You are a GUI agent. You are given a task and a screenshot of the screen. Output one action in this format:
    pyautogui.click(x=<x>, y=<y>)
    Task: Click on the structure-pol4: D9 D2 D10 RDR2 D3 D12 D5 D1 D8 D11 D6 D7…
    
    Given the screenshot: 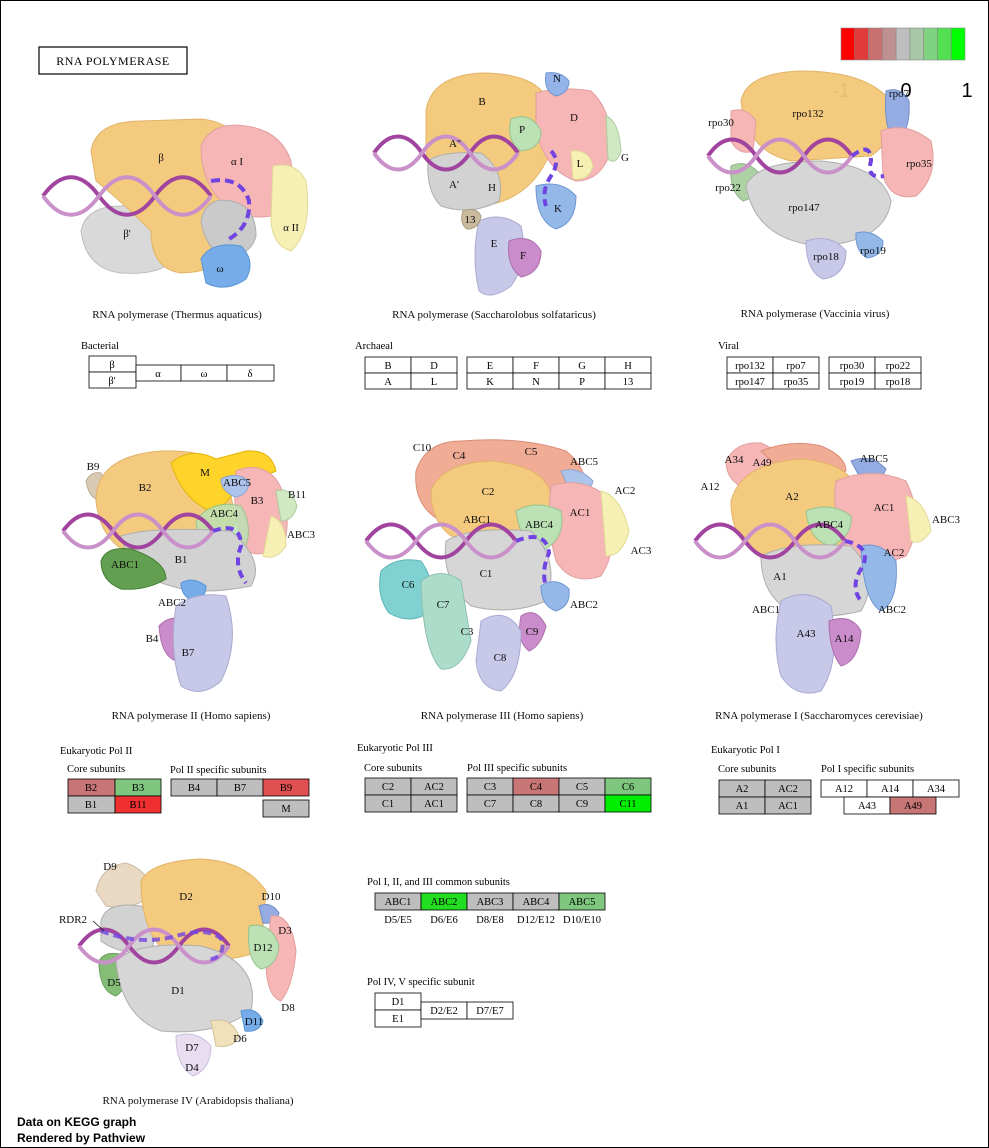 What is the action you would take?
    pyautogui.click(x=178, y=982)
    